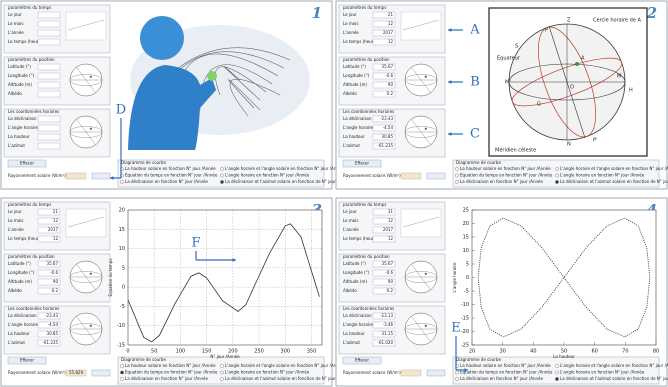 This screenshot has width=668, height=387. What do you see at coordinates (388, 324) in the screenshot?
I see `field-value: -3.46` at bounding box center [388, 324].